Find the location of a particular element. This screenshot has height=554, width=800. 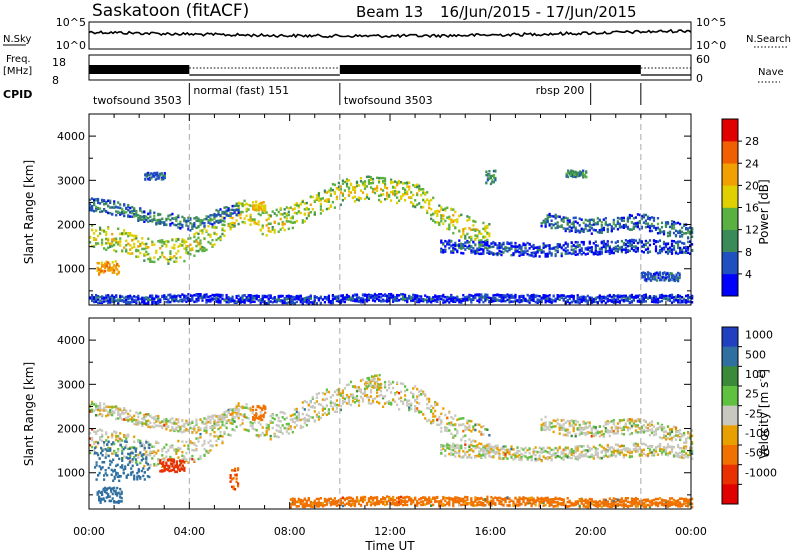

cpid-segment-label: normal (fast) 151 is located at coordinates (241, 90).